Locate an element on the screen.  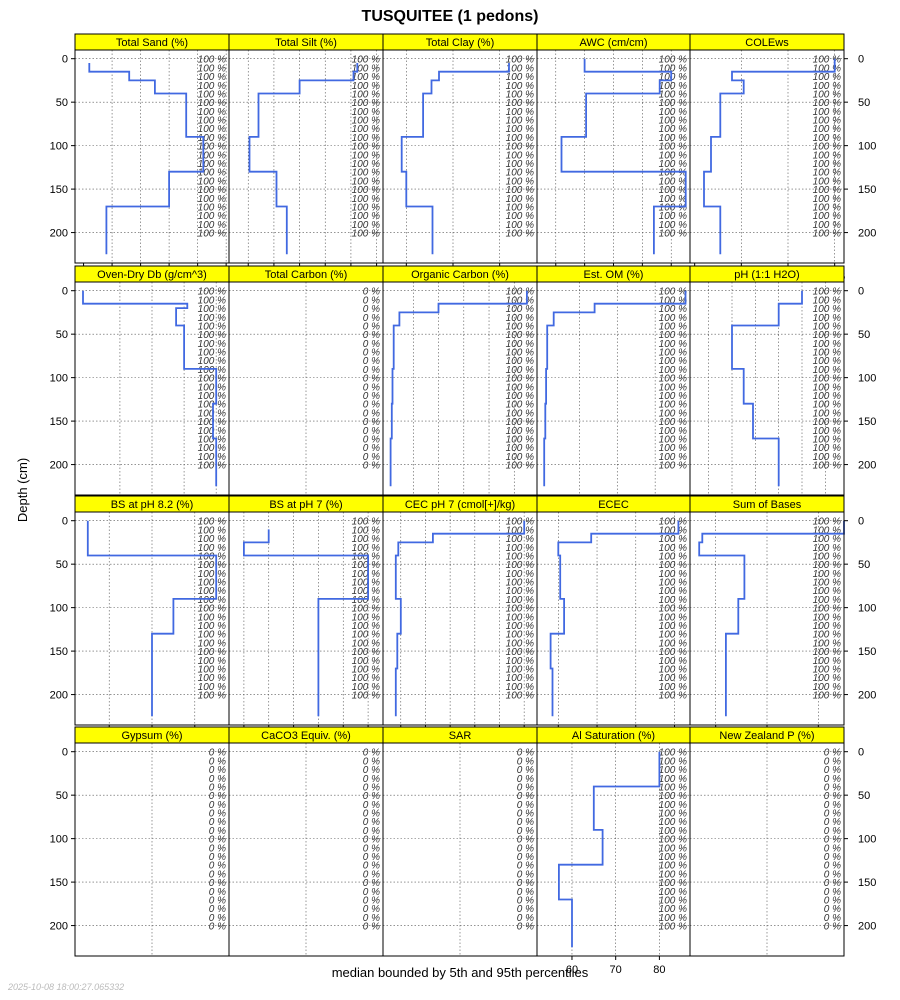
y-tick-label: 50 is located at coordinates (62, 103).